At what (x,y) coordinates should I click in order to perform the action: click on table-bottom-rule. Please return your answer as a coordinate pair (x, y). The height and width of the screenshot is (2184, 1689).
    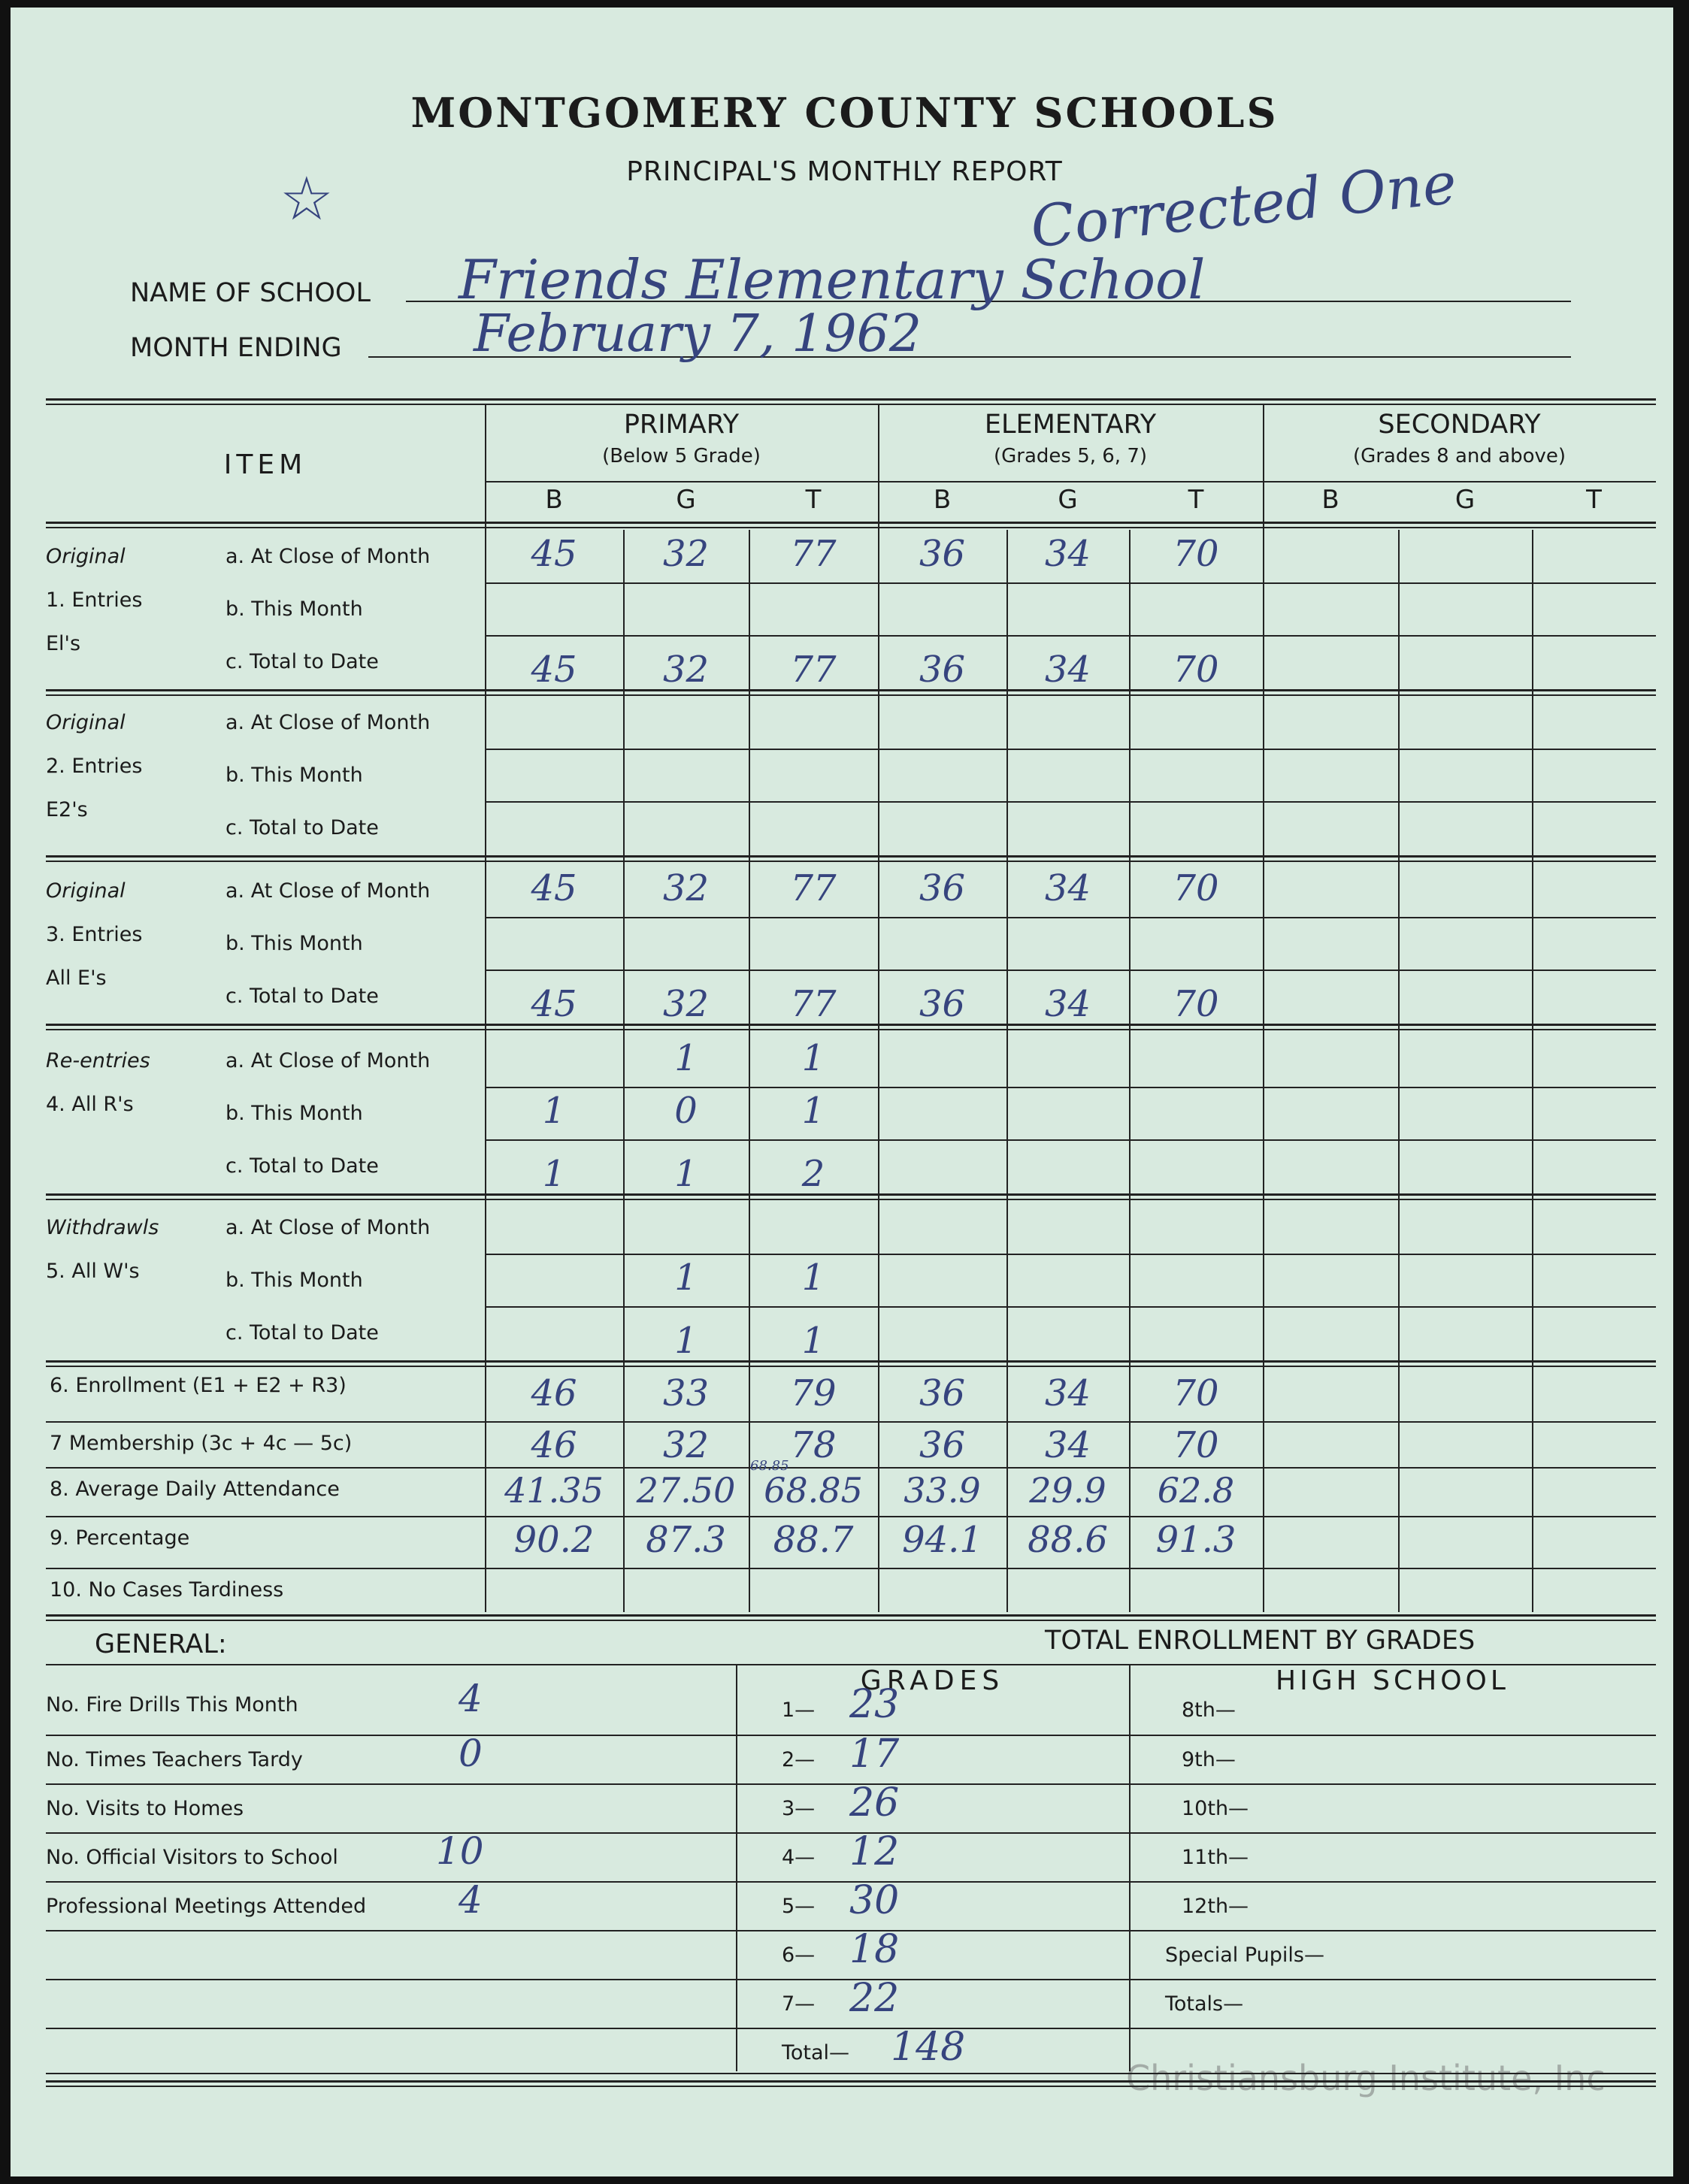
    Looking at the image, I should click on (851, 1617).